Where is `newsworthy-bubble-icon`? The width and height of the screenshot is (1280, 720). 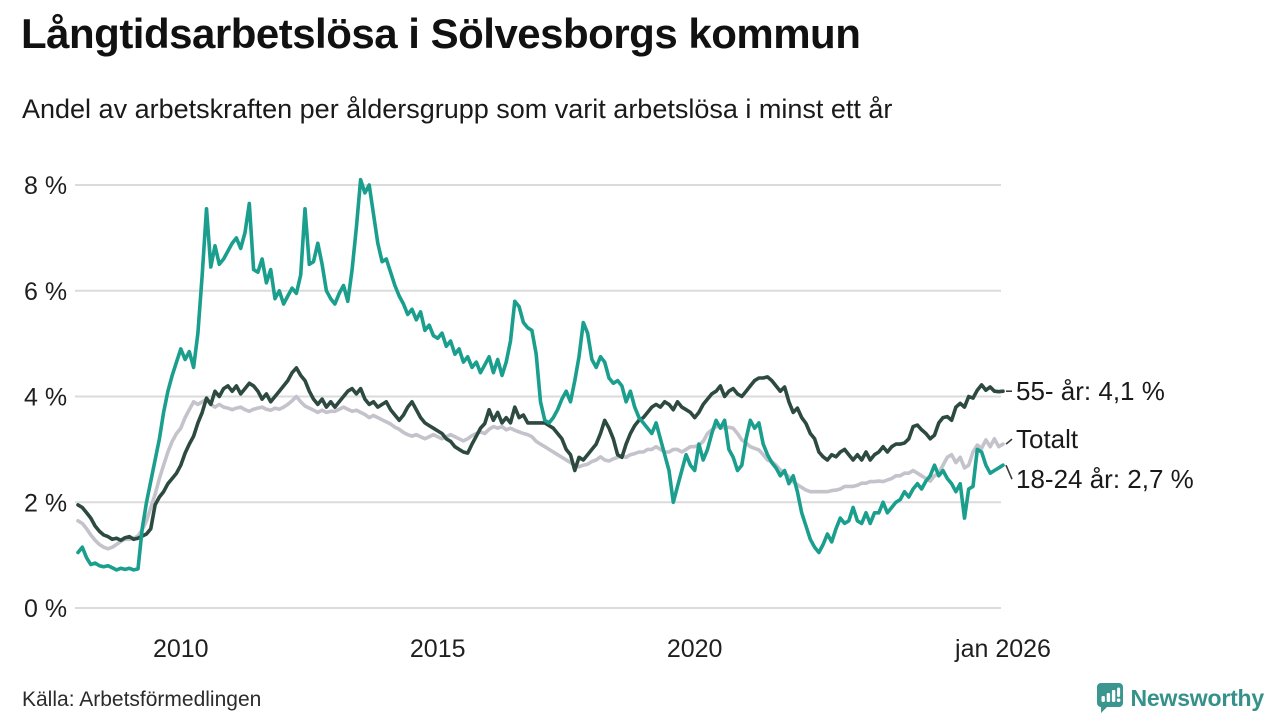 newsworthy-bubble-icon is located at coordinates (1109, 698).